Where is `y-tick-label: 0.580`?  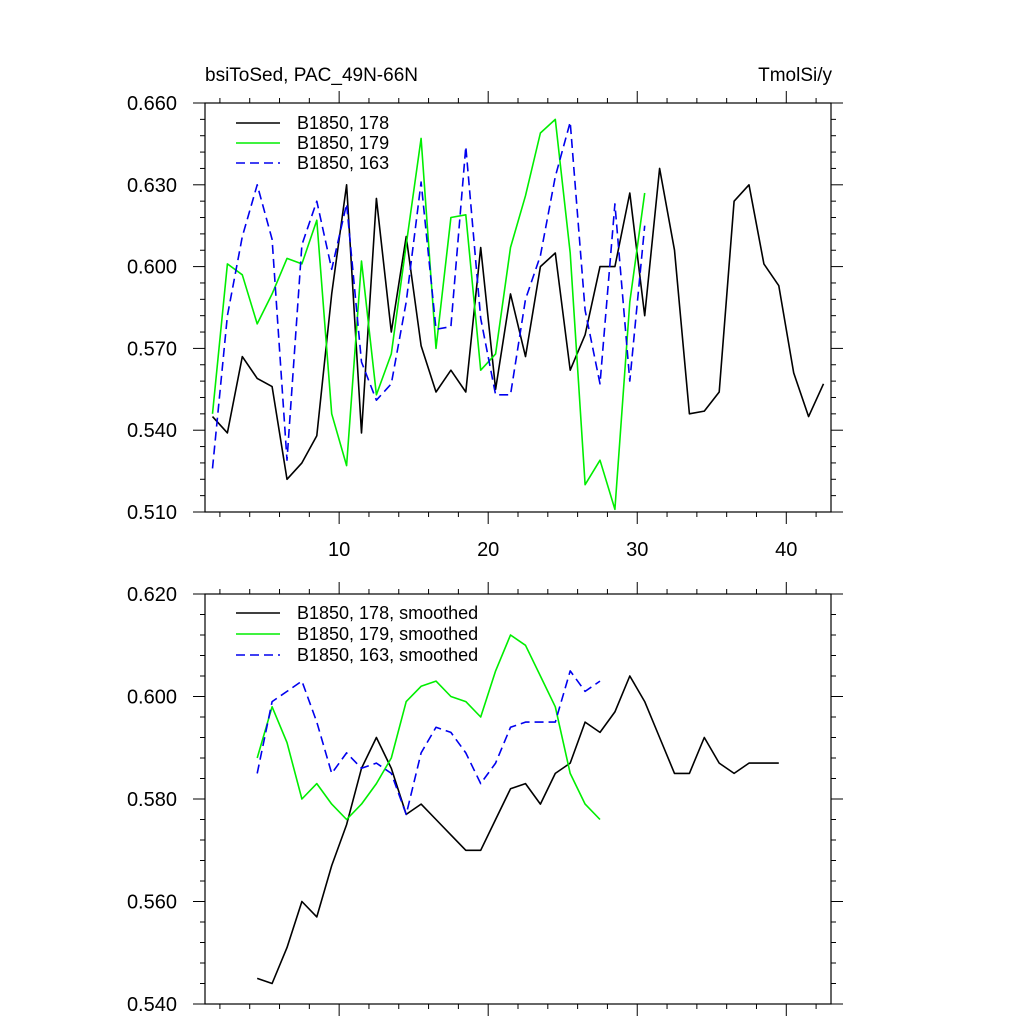
y-tick-label: 0.580 is located at coordinates (152, 800).